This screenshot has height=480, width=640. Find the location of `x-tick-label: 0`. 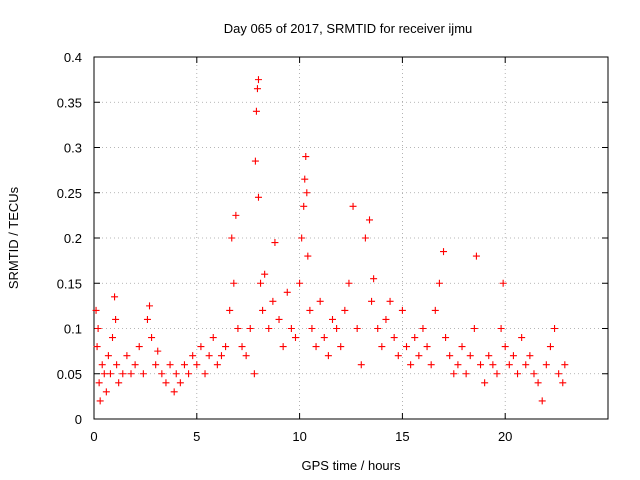

x-tick-label: 0 is located at coordinates (93, 436).